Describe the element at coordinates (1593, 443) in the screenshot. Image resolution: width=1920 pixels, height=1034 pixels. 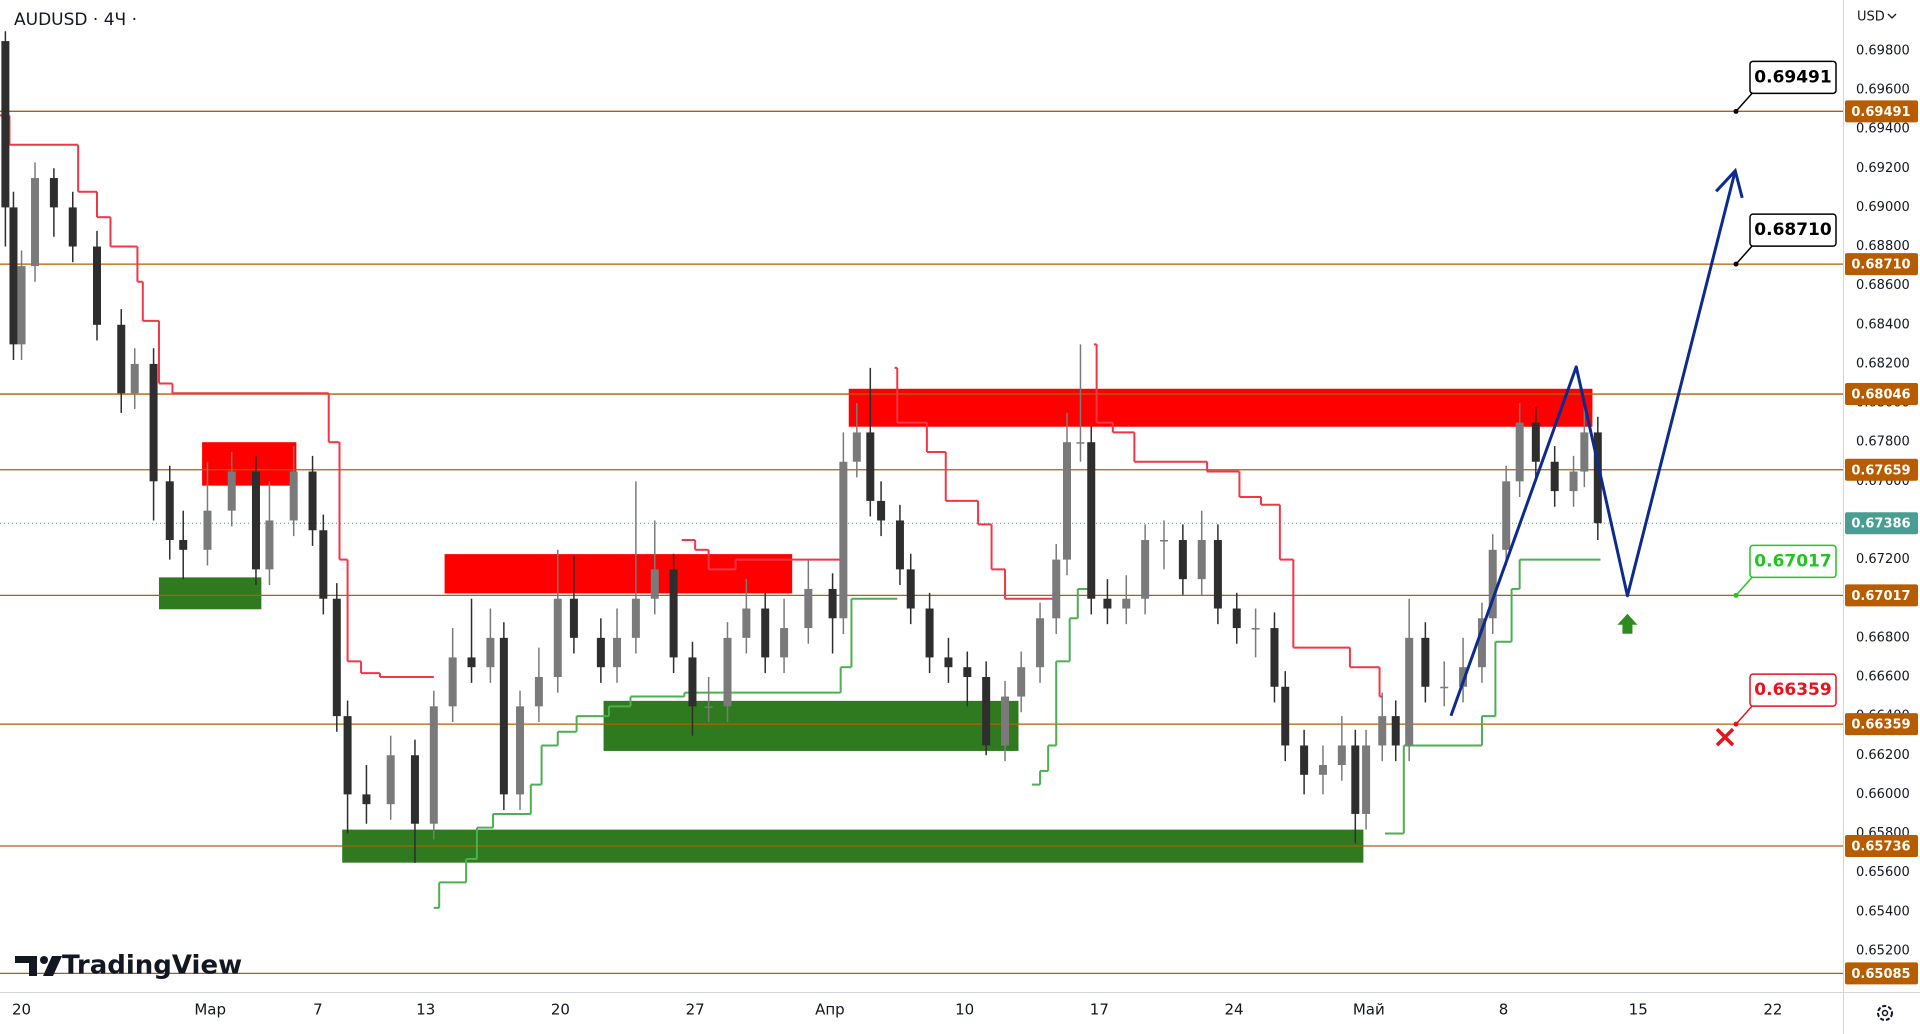
I see `forecast-path` at that location.